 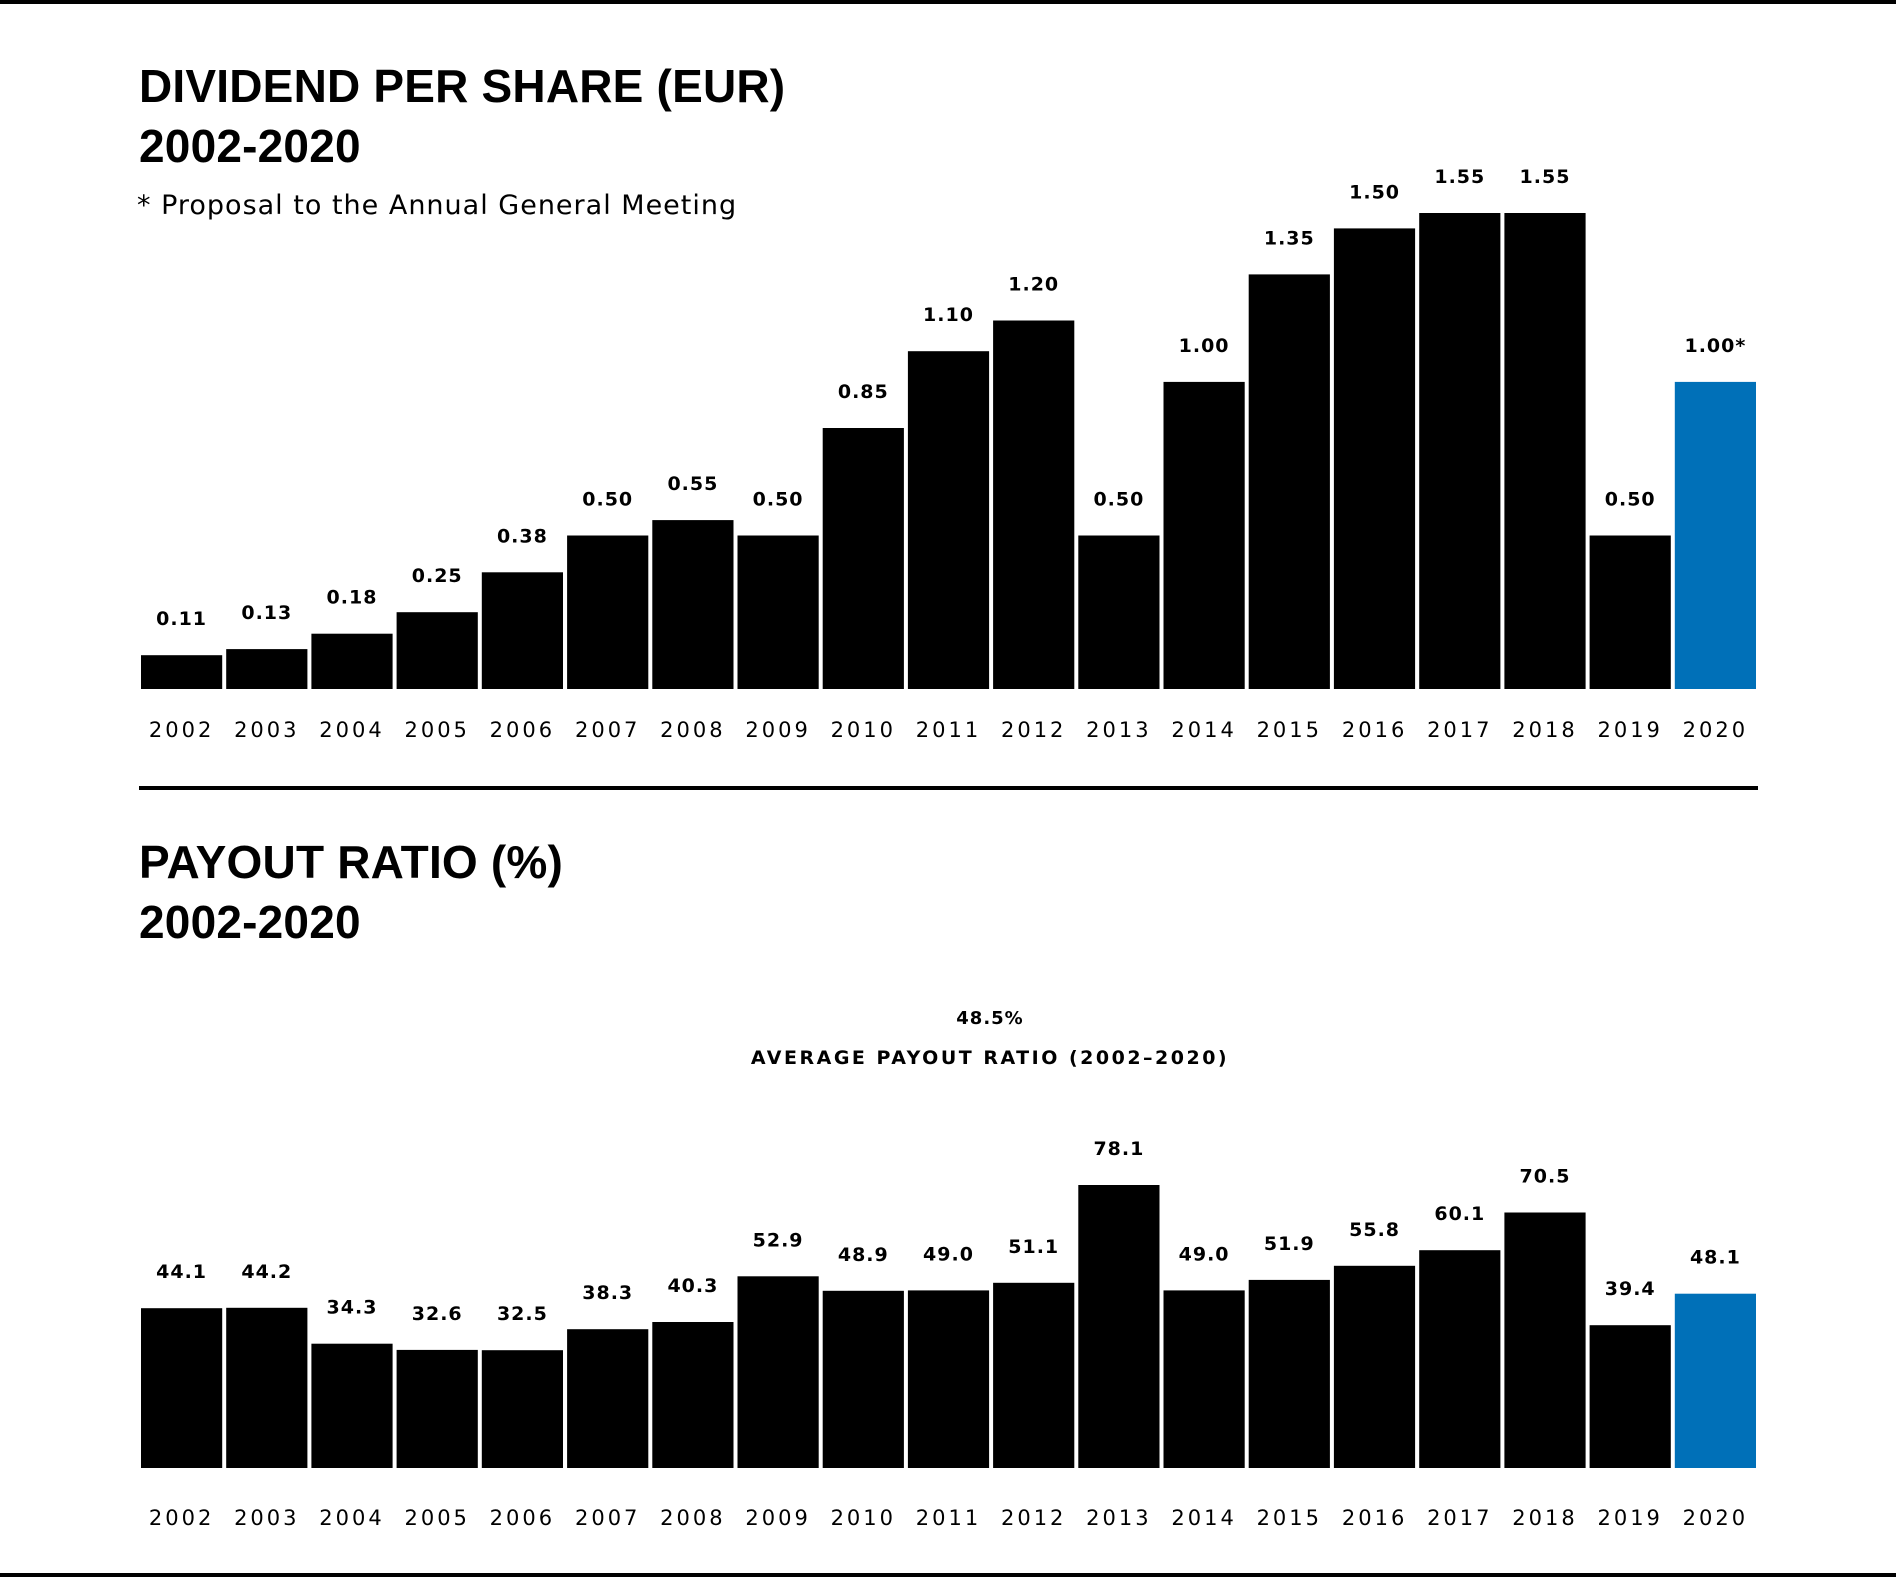 What do you see at coordinates (863, 558) in the screenshot?
I see `bar-2010` at bounding box center [863, 558].